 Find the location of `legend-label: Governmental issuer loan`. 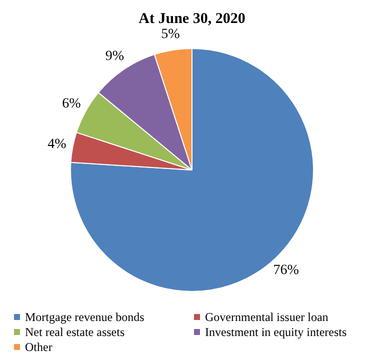

legend-label: Governmental issuer loan is located at coordinates (266, 317).